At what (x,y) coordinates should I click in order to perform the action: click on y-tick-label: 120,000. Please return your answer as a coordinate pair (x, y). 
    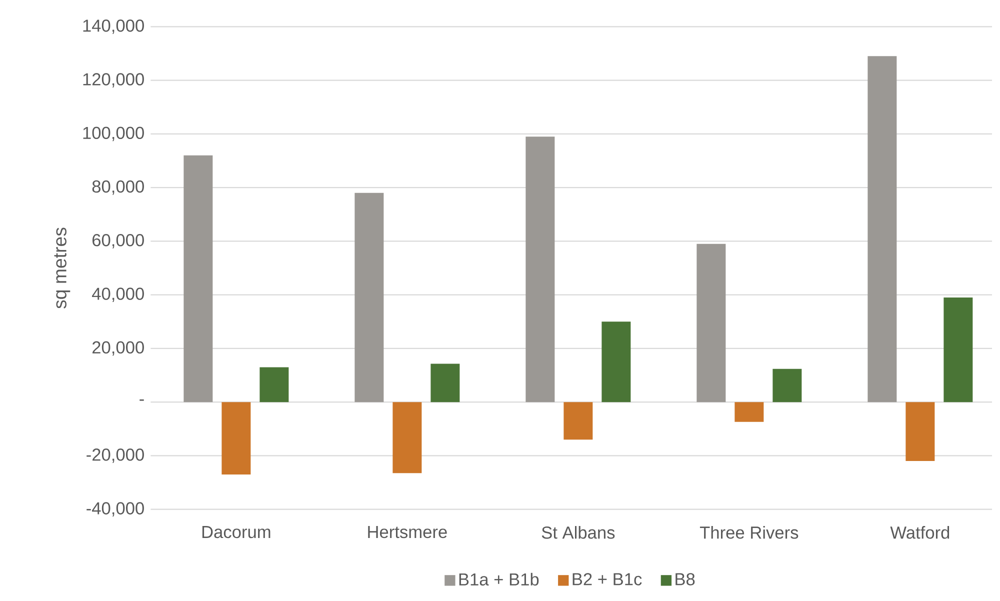
    Looking at the image, I should click on (113, 80).